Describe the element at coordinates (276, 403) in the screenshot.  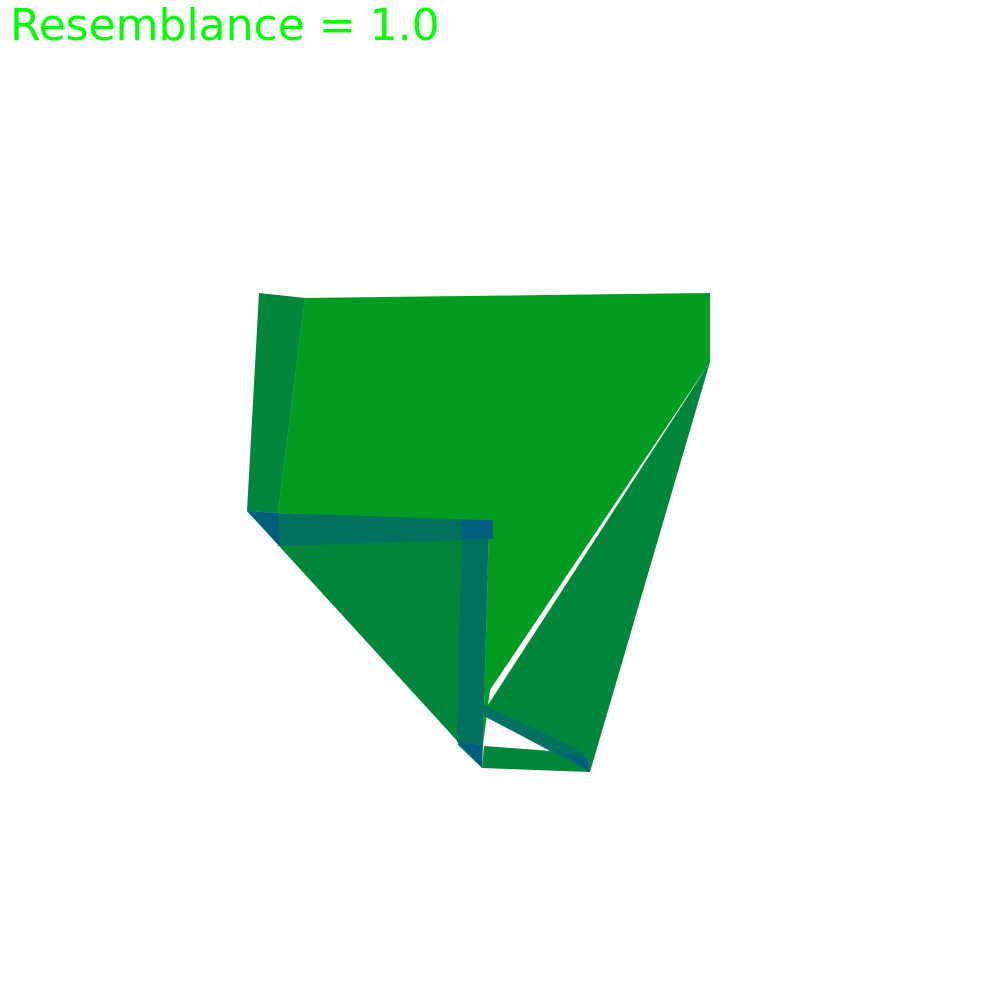
I see `left-flap` at that location.